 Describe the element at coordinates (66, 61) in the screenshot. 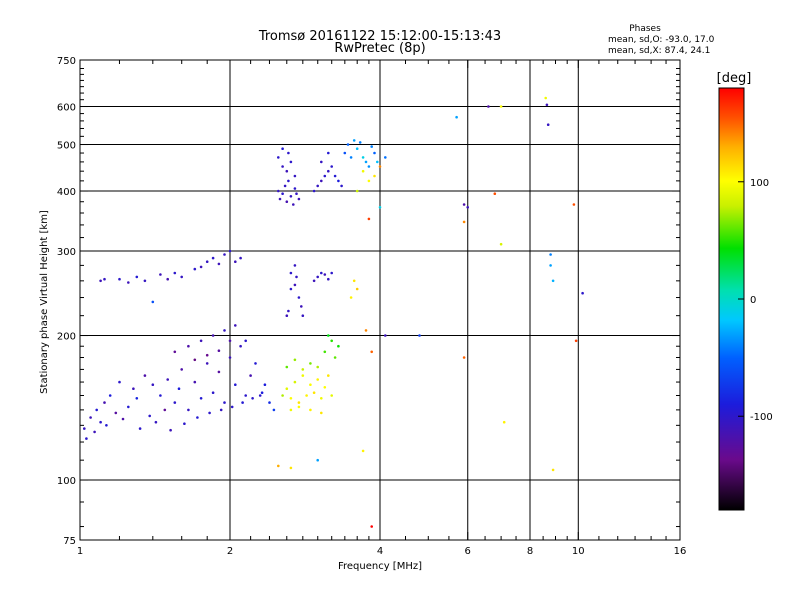

I see `y-tick-label: 750` at that location.